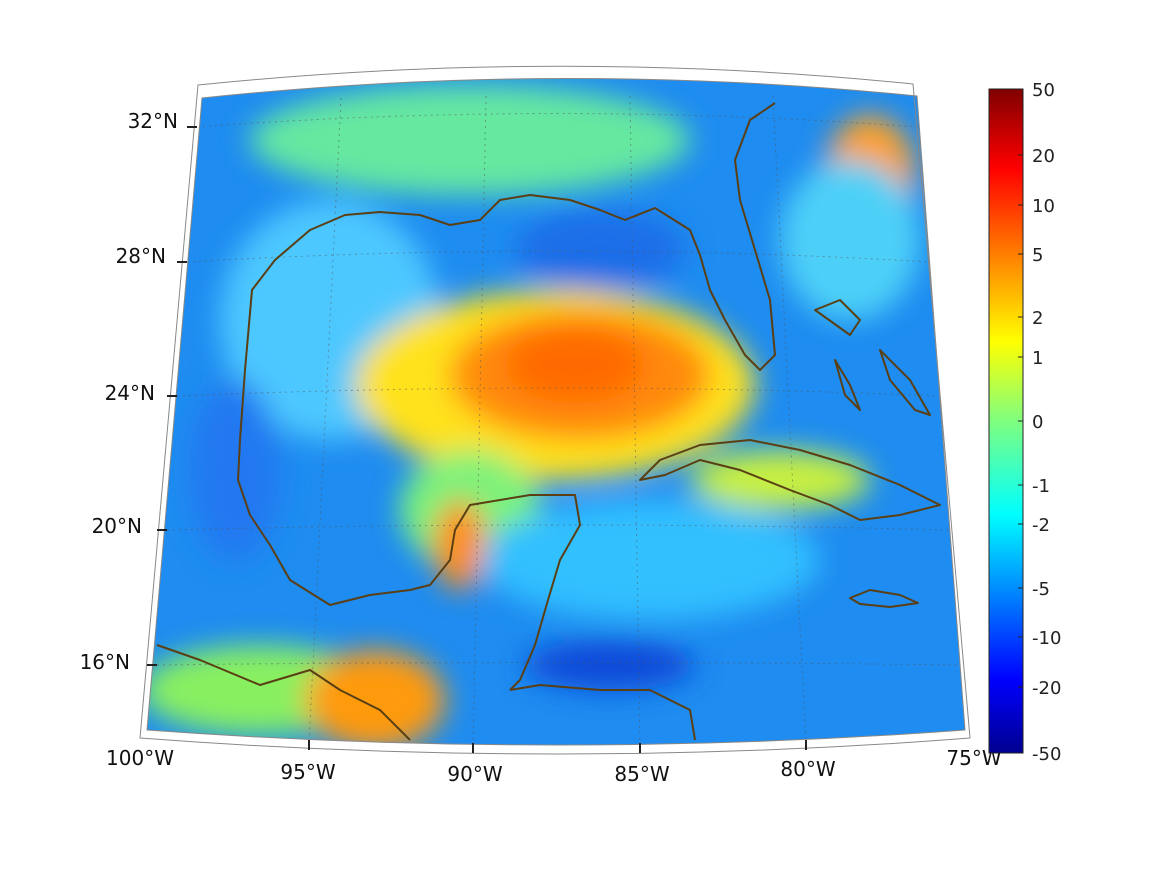  I want to click on colorbar: 50 20 10 5 2 1 0 -1 -2 -5 -10 -20 -50, so click(1024, 422).